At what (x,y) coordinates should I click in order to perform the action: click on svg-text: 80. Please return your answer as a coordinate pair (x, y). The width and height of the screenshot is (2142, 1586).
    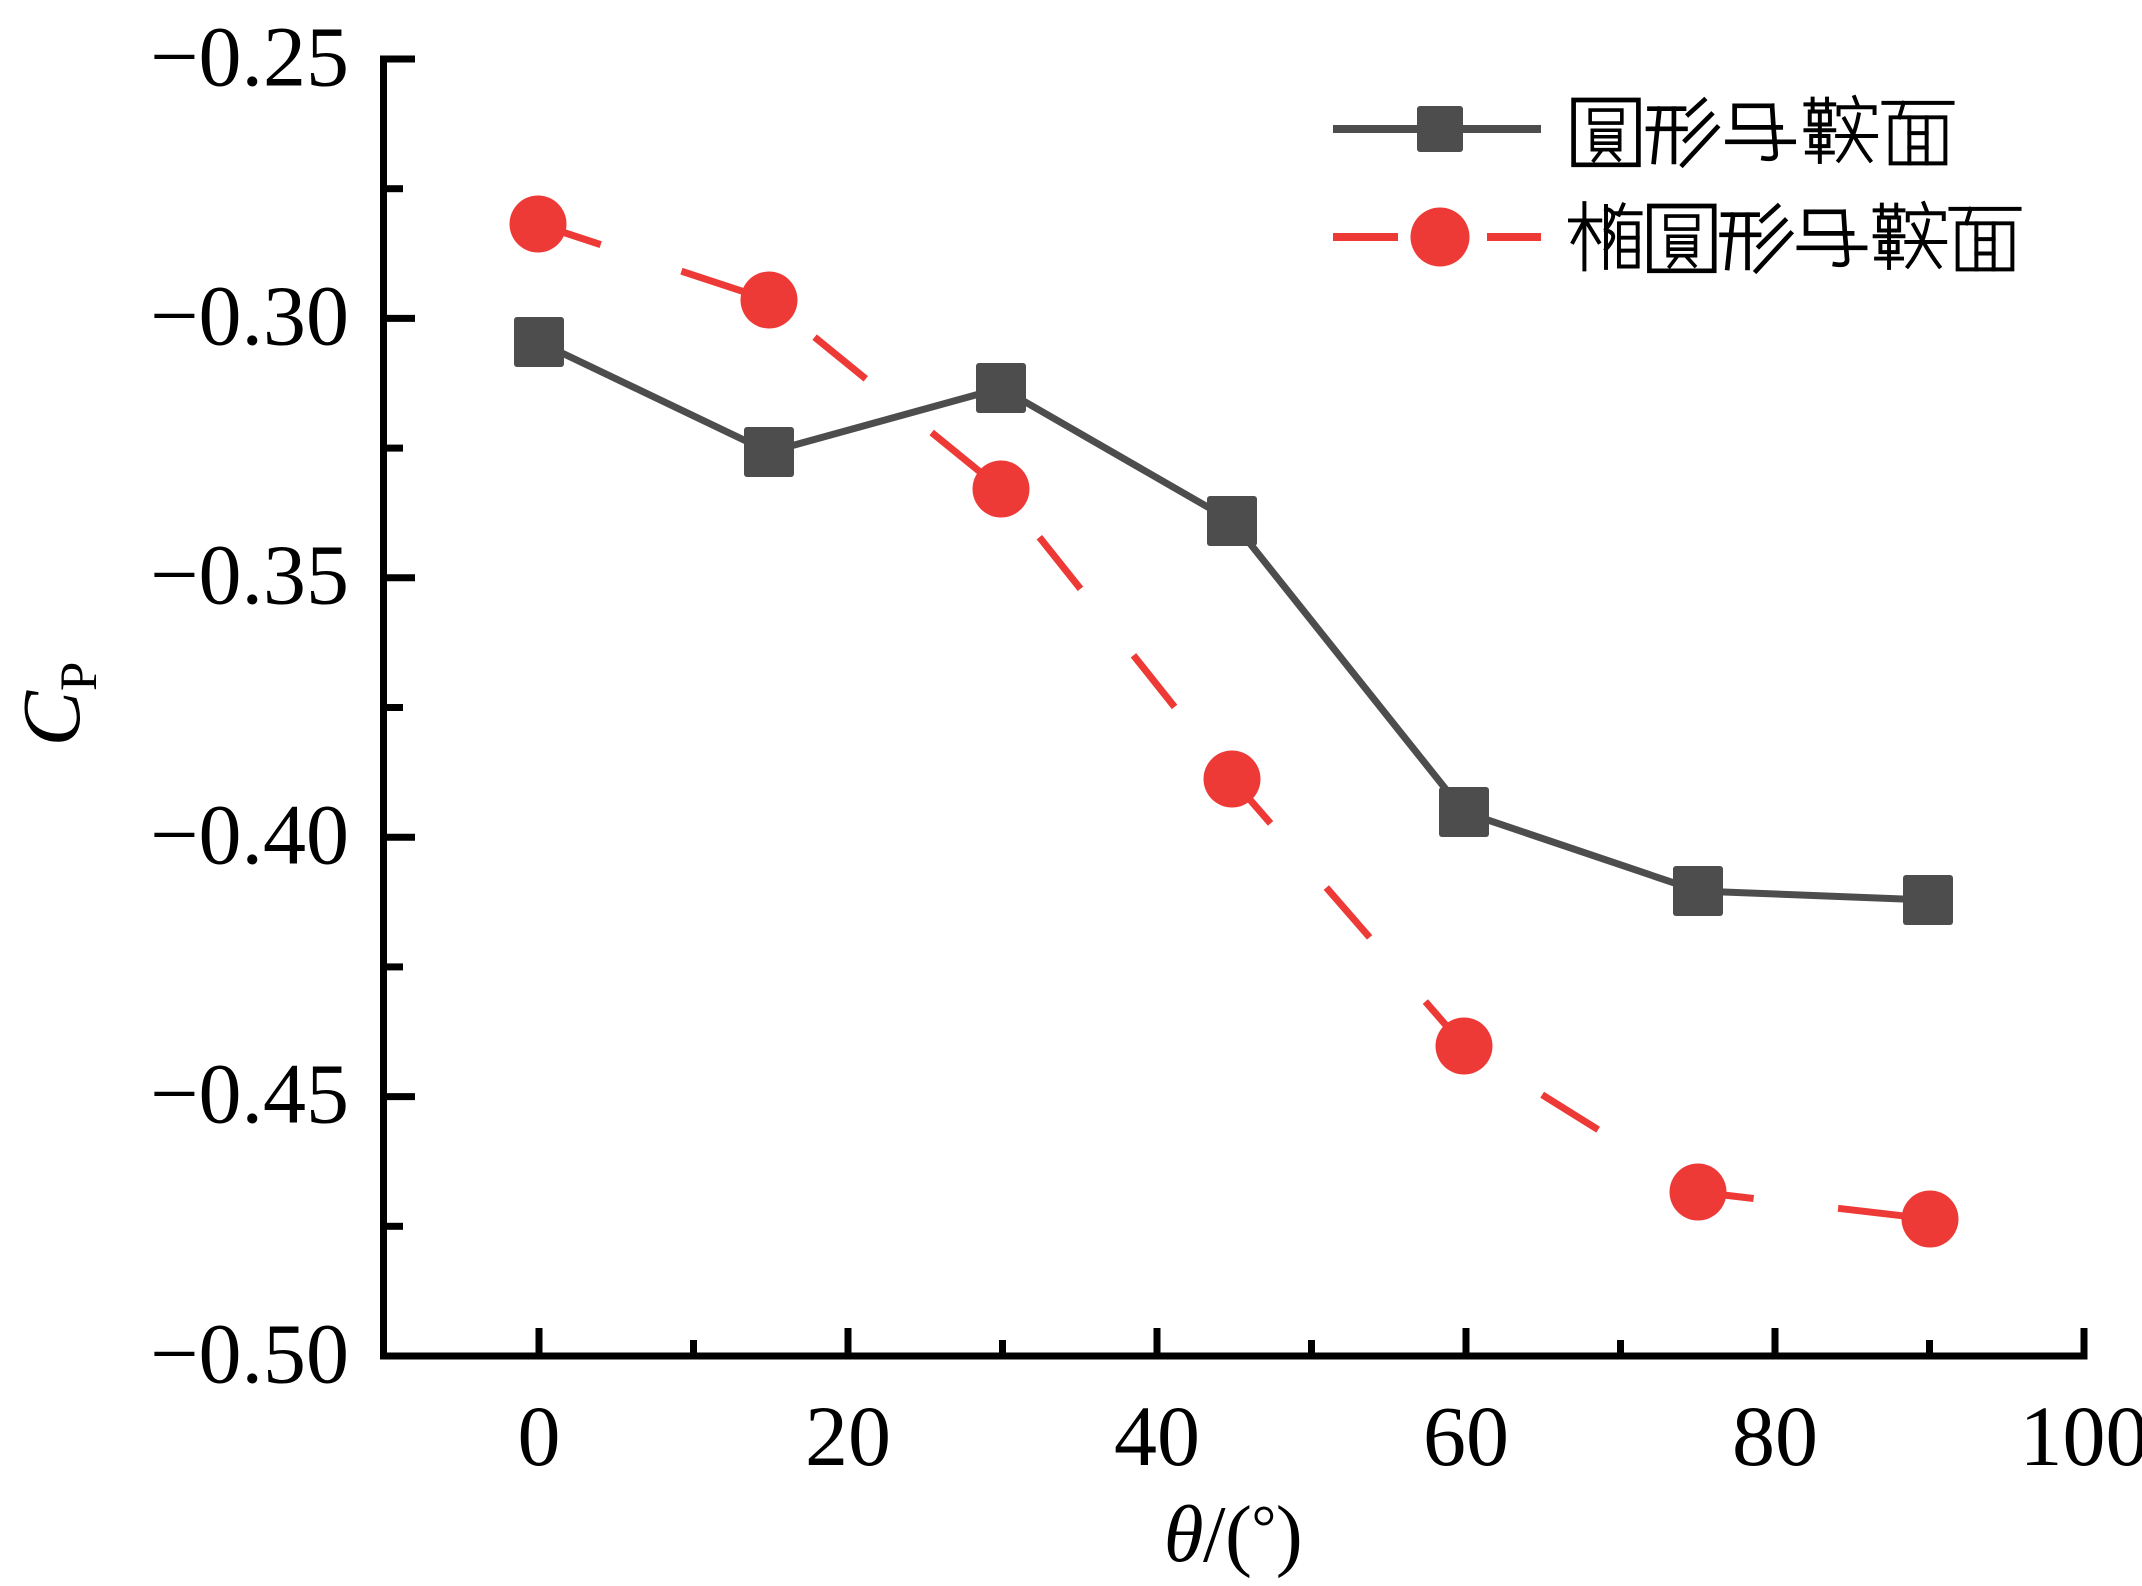
    Looking at the image, I should click on (1775, 1436).